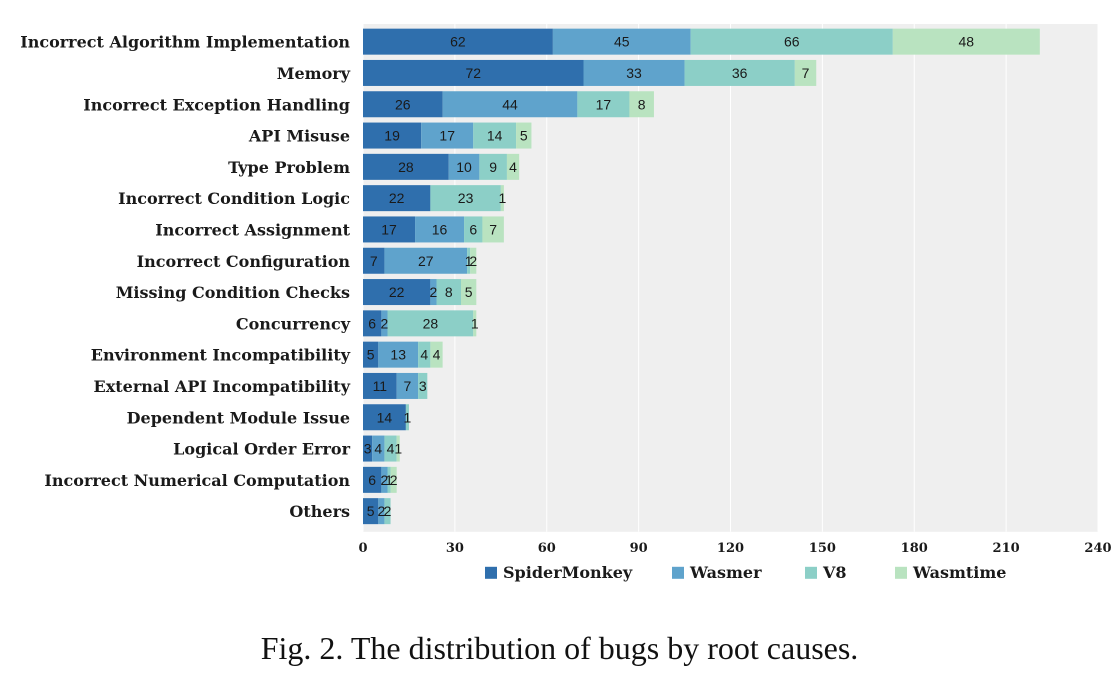 This screenshot has width=1119, height=678. Describe the element at coordinates (493, 167) in the screenshot. I see `data-label: 9` at that location.